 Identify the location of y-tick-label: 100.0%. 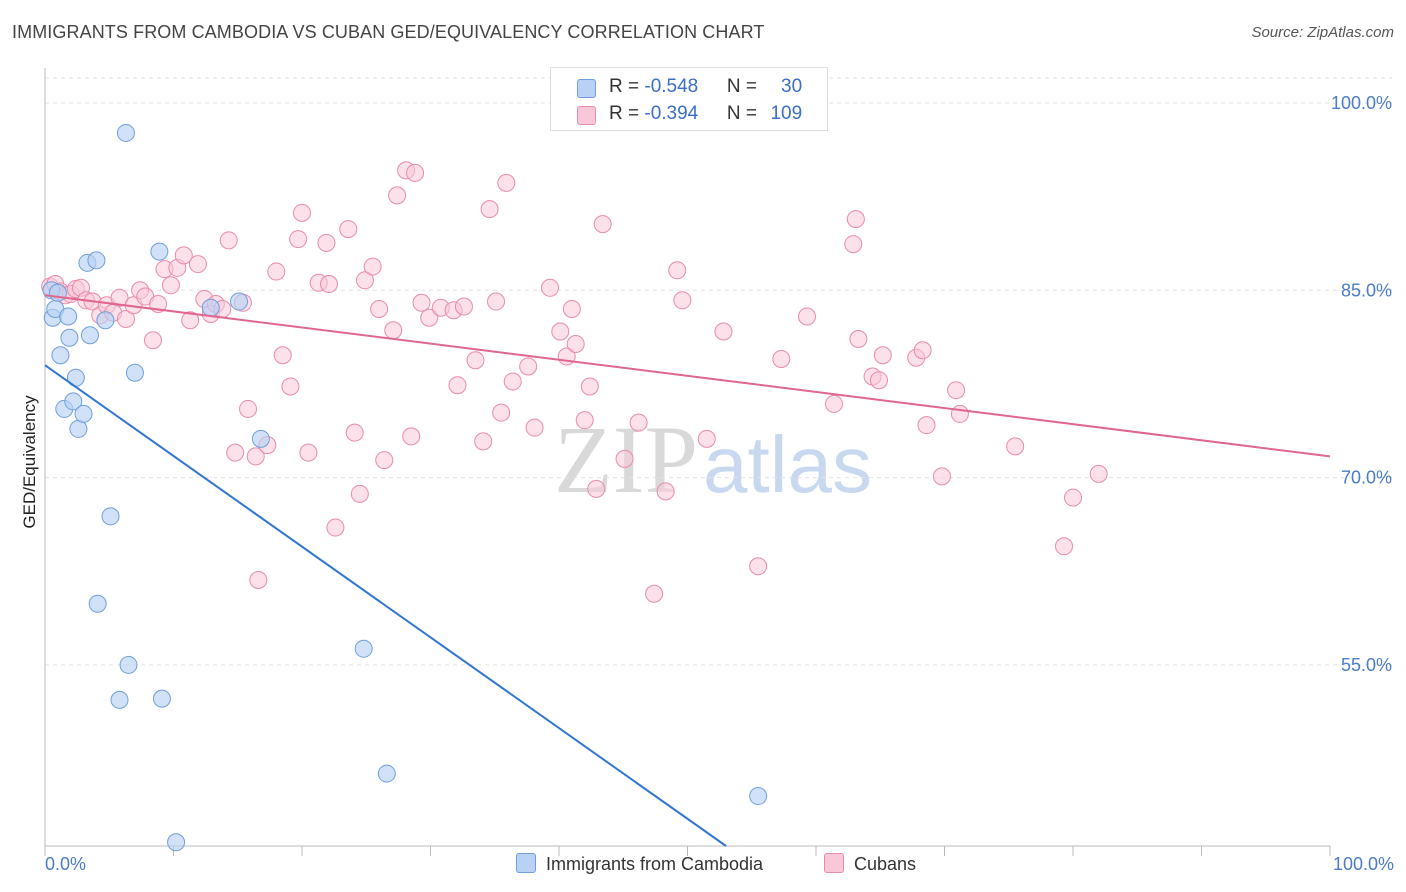
(1361, 103).